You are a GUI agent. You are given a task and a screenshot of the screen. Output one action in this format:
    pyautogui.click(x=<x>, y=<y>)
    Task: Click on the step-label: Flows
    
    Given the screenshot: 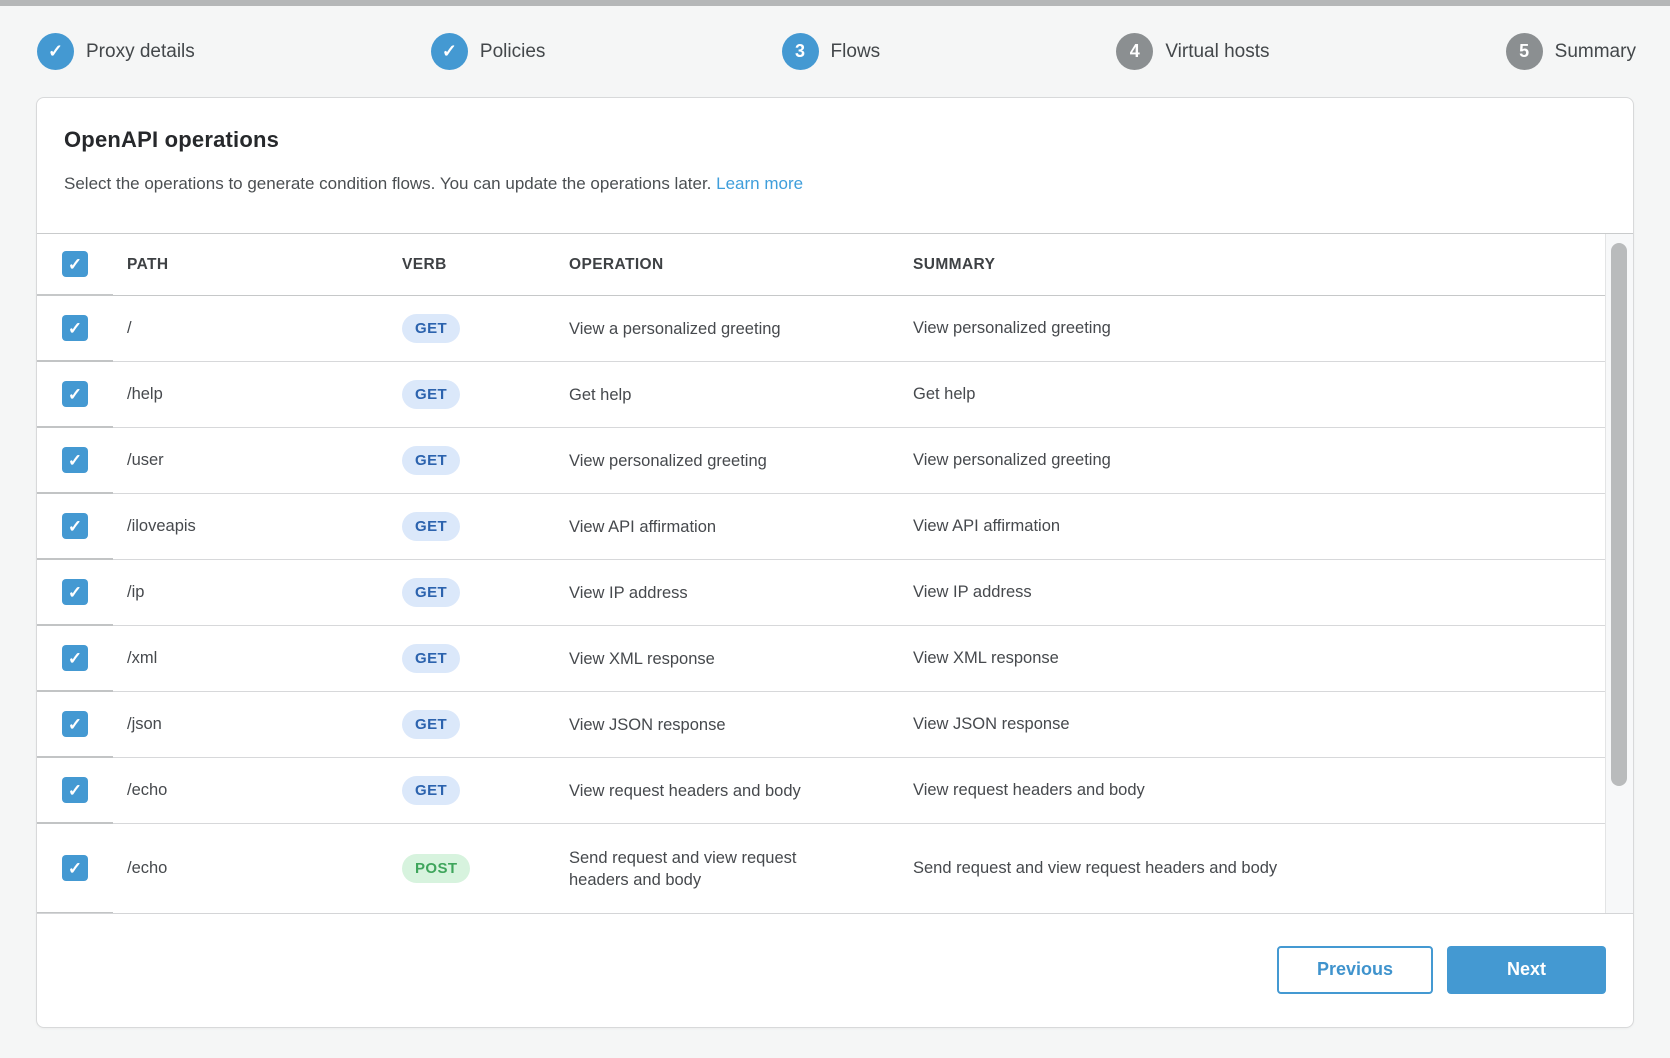 What is the action you would take?
    pyautogui.click(x=855, y=51)
    